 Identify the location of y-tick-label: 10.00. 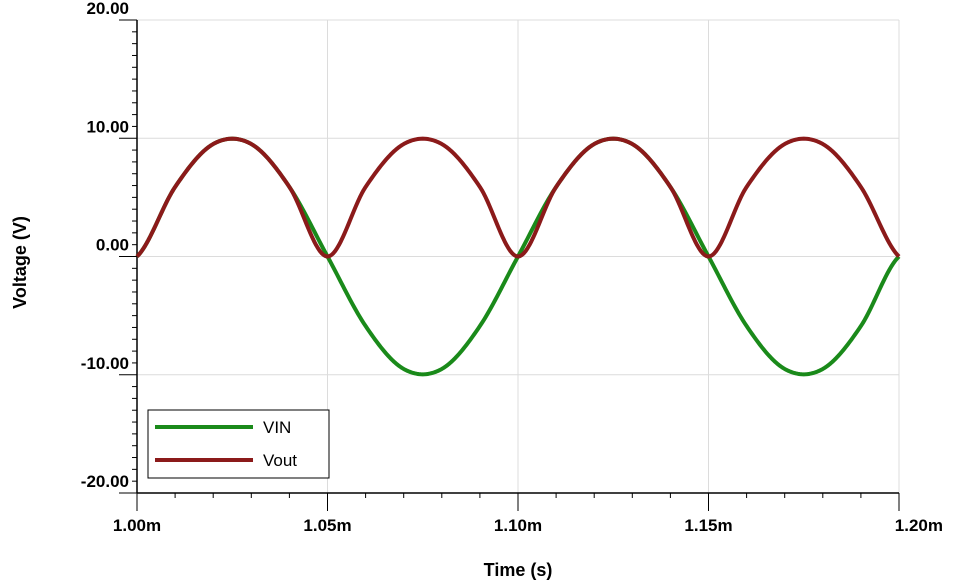
(107, 126).